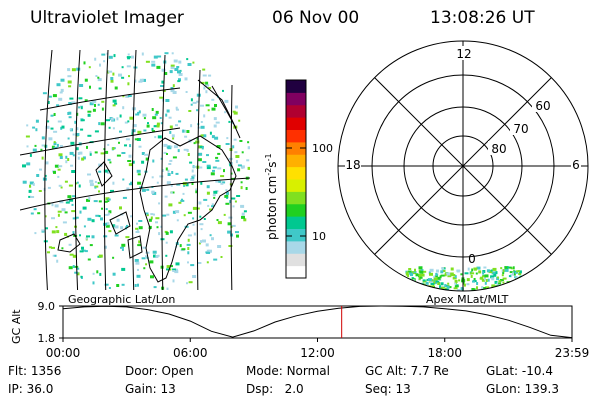 This screenshot has height=400, width=600. I want to click on instrument-title: Ultraviolet Imager, so click(107, 18).